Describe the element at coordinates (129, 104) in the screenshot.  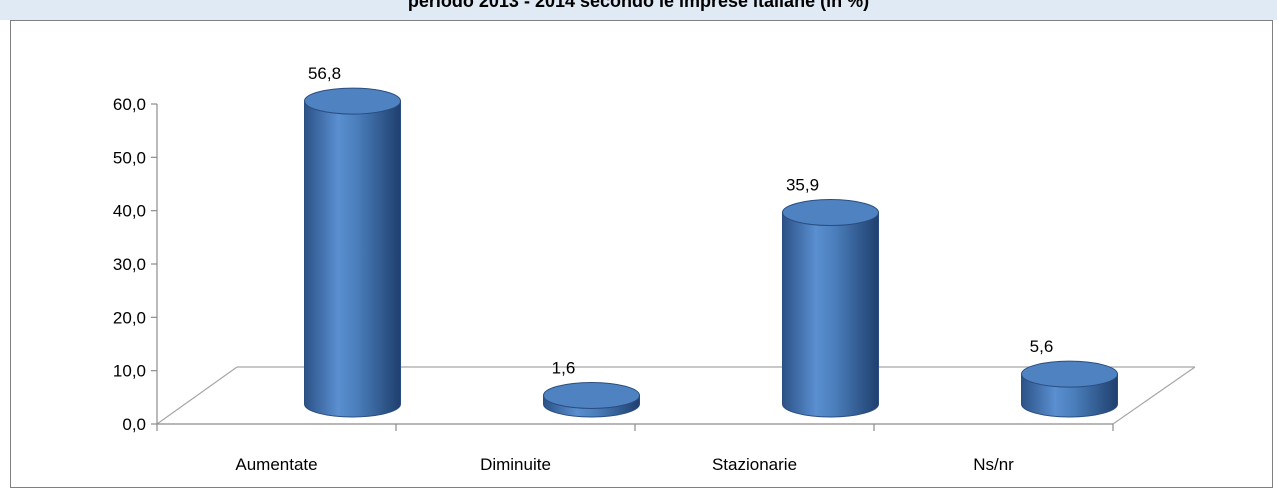
I see `y-tick-label: 60,0` at that location.